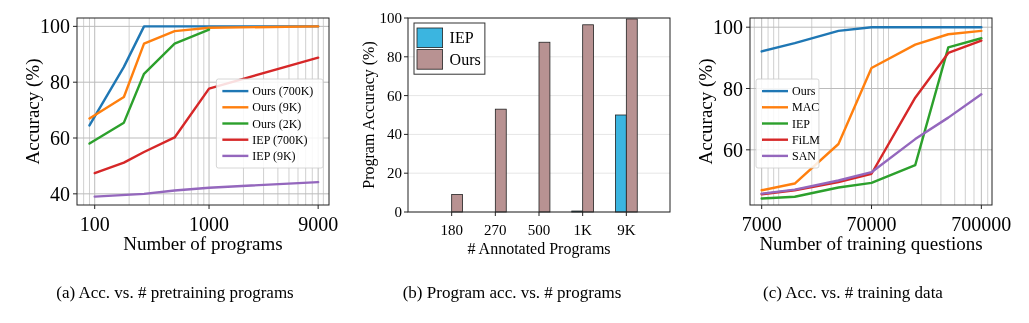  Describe the element at coordinates (318, 224) in the screenshot. I see `x-tick-label: 9000` at that location.